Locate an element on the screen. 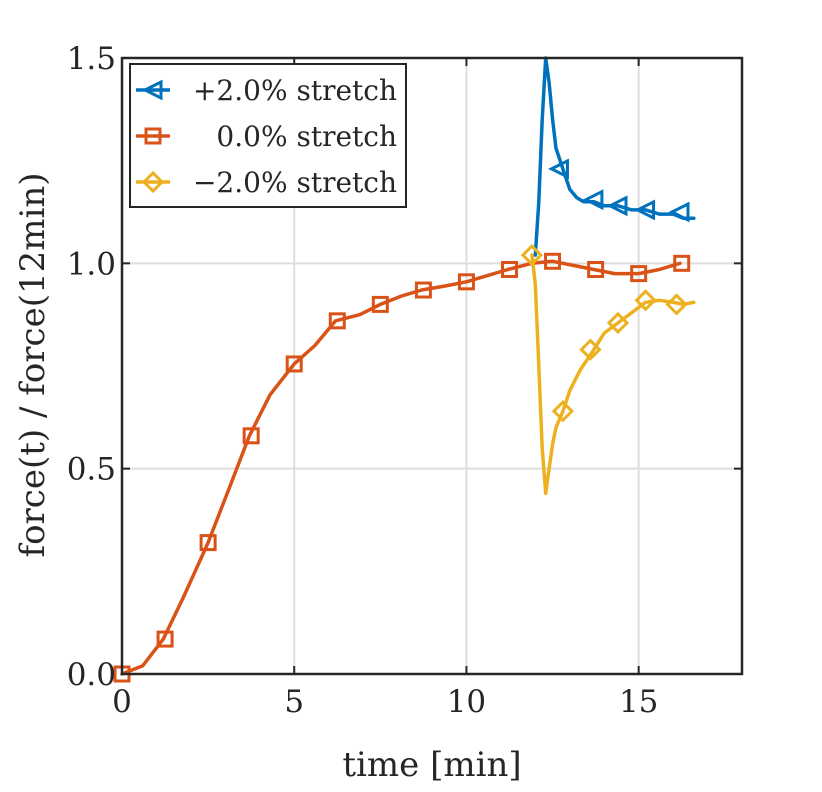 The image size is (822, 792). legend-entry: 0.0% stretch is located at coordinates (266, 136).